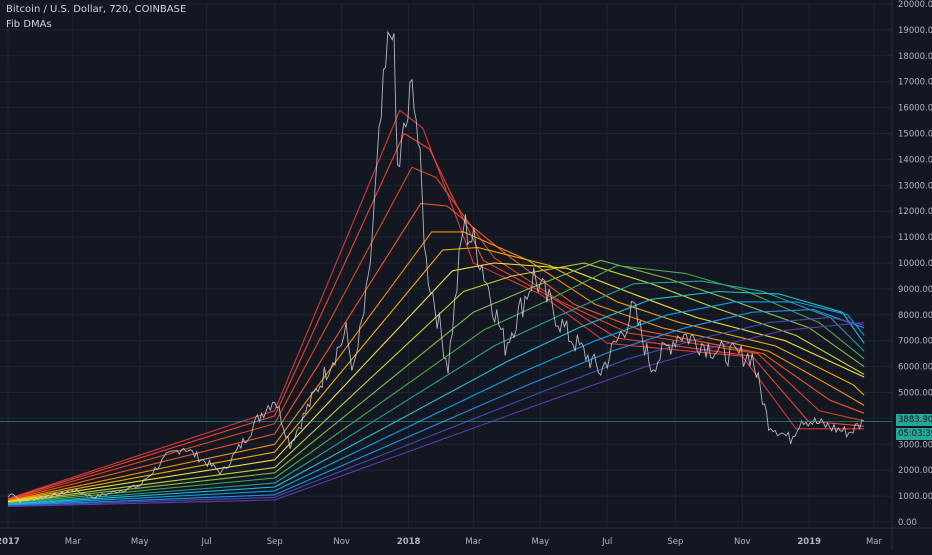 This screenshot has height=555, width=932. I want to click on x-tick-label: 2019, so click(809, 542).